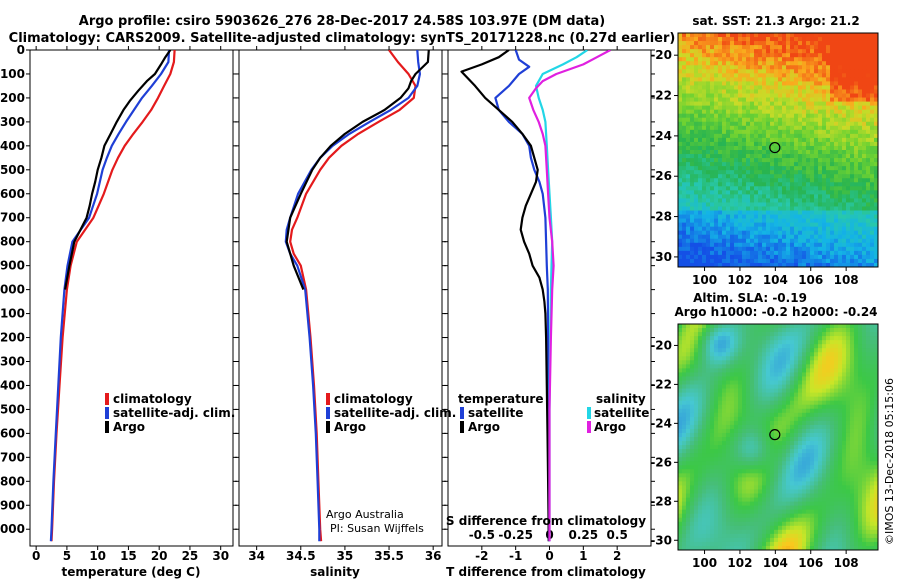 This screenshot has width=900, height=580. What do you see at coordinates (12, 361) in the screenshot?
I see `y-tick-label: 1300` at bounding box center [12, 361].